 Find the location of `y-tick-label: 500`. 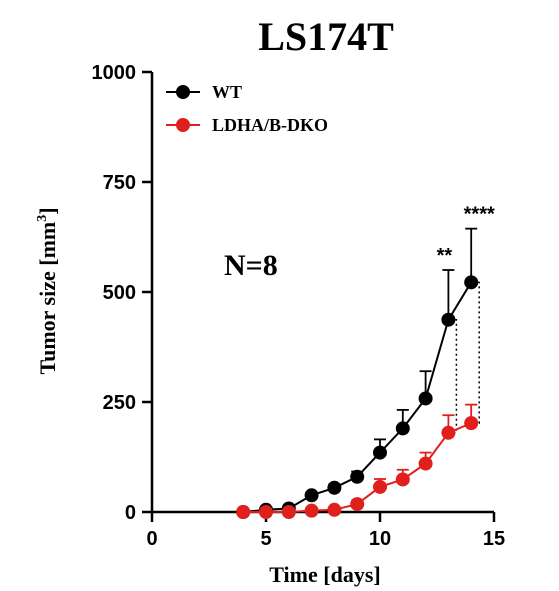

y-tick-label: 500 is located at coordinates (119, 293).